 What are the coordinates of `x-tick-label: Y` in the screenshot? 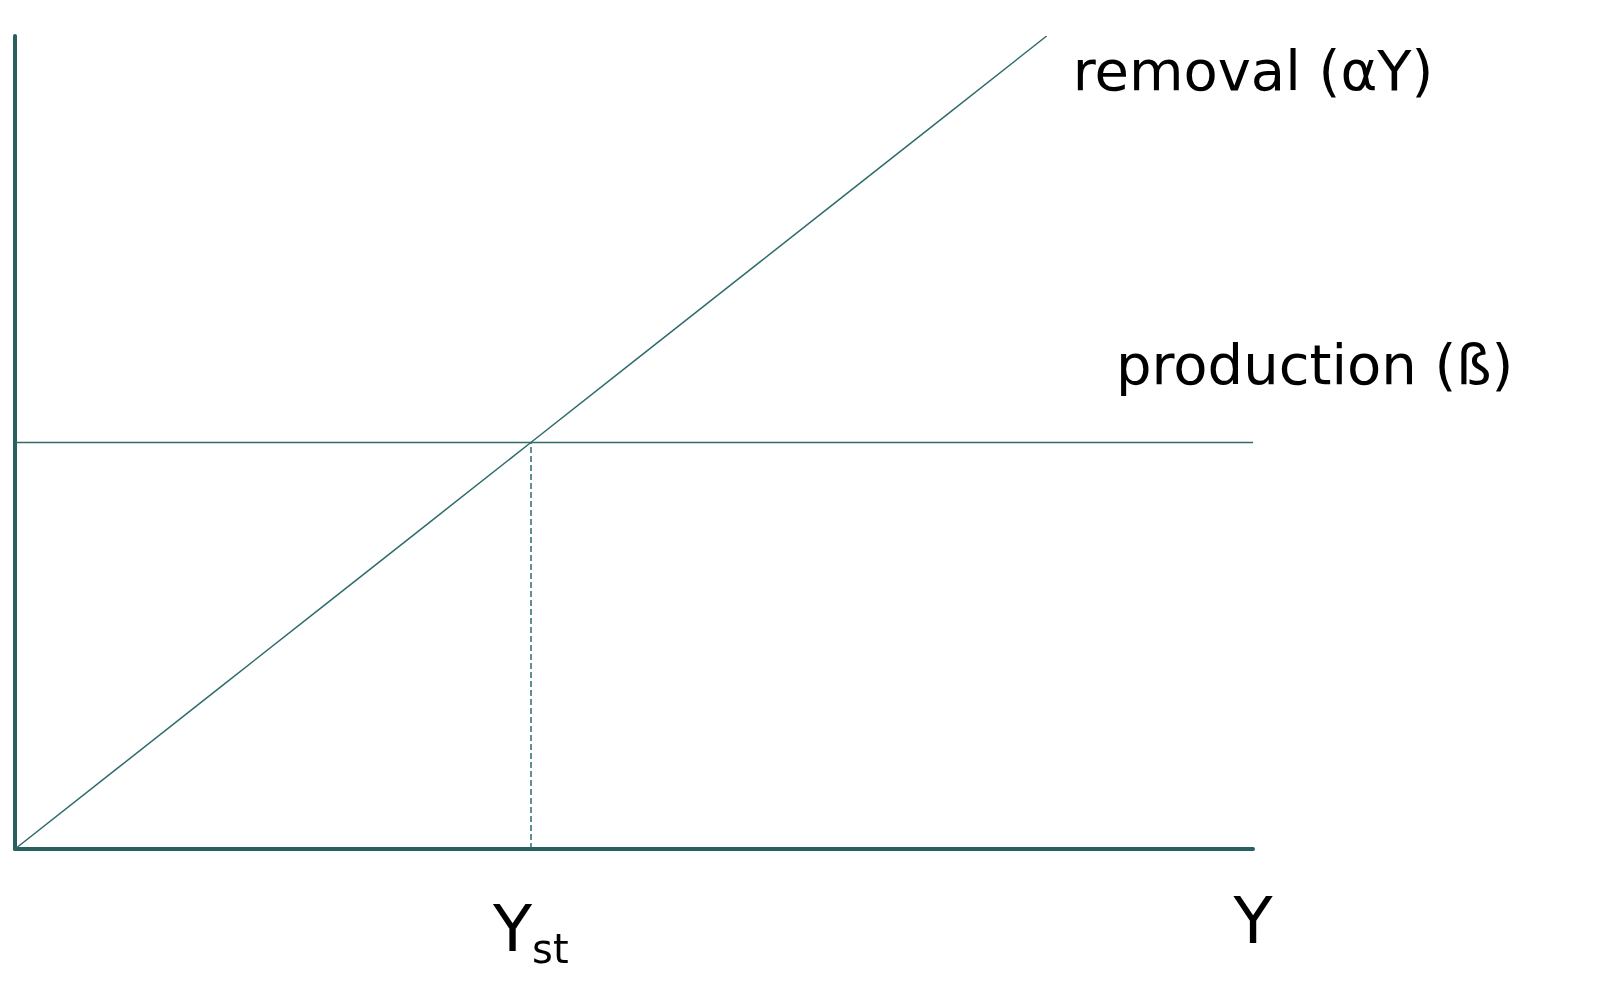 It's located at (1253, 921).